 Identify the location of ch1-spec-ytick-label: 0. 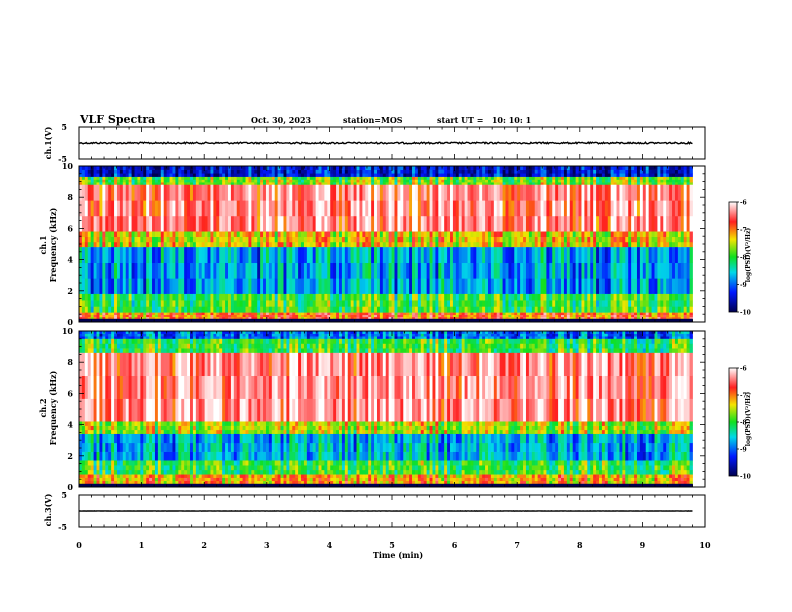
(70, 322).